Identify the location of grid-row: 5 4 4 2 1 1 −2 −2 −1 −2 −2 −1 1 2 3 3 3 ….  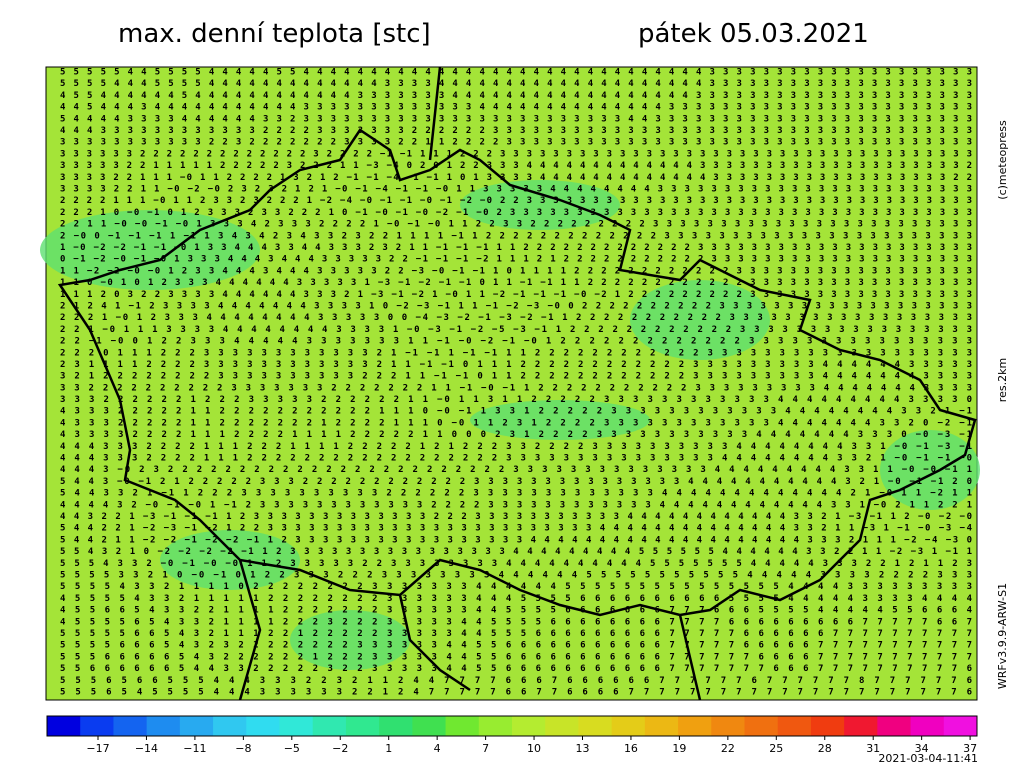
(516, 540).